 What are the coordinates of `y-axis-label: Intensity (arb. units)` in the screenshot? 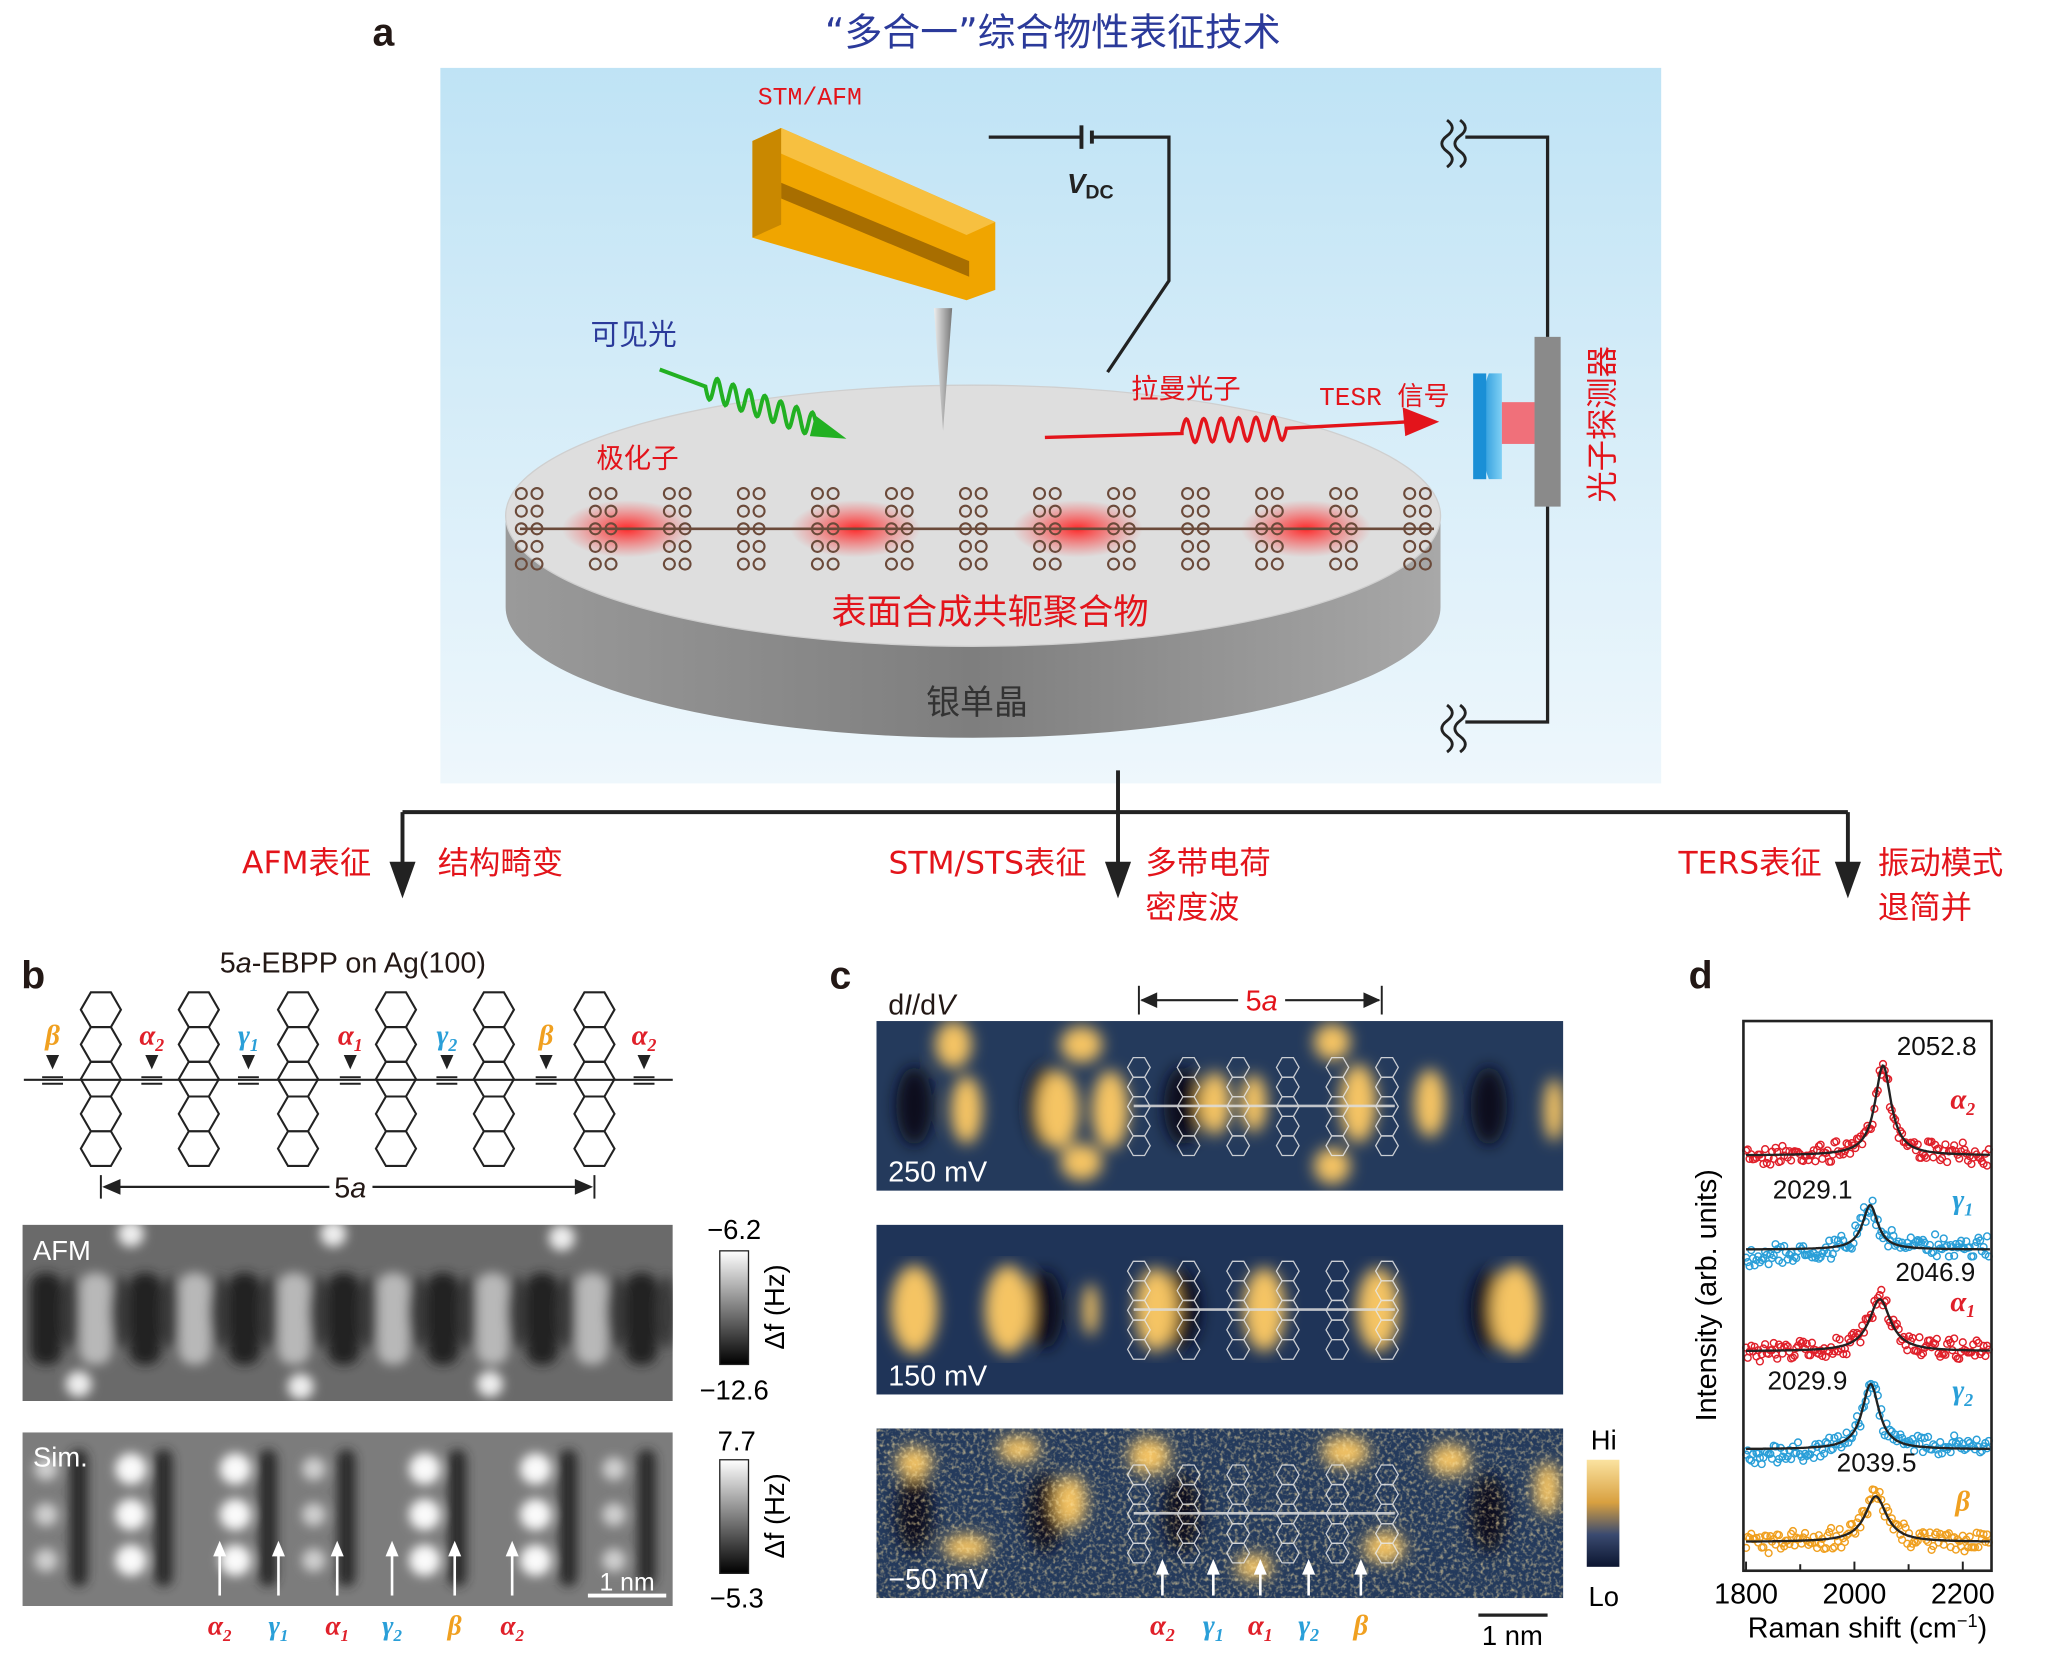 It's located at (1707, 1295).